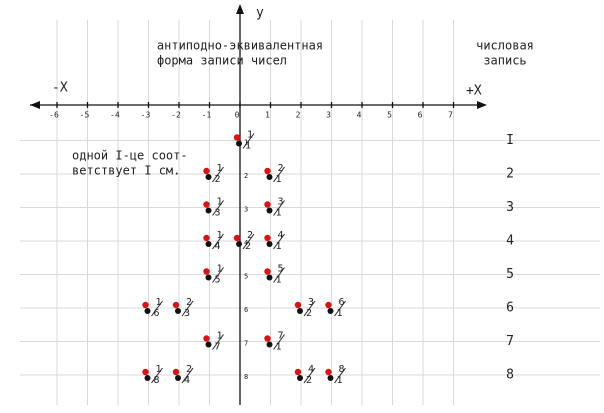 The width and height of the screenshot is (604, 413). Describe the element at coordinates (246, 344) in the screenshot. I see `y-tick-label: 7` at that location.